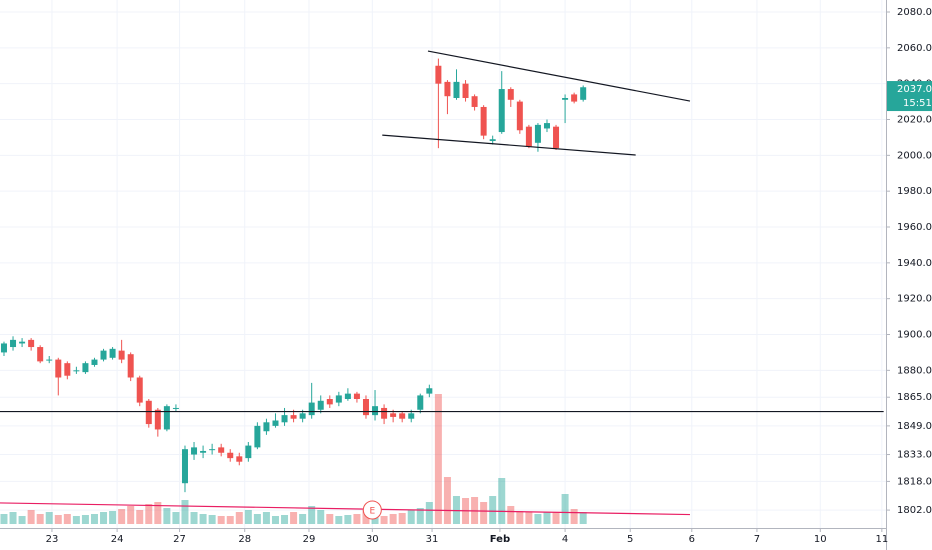 The image size is (932, 550). I want to click on x-tick-label: 10, so click(820, 539).